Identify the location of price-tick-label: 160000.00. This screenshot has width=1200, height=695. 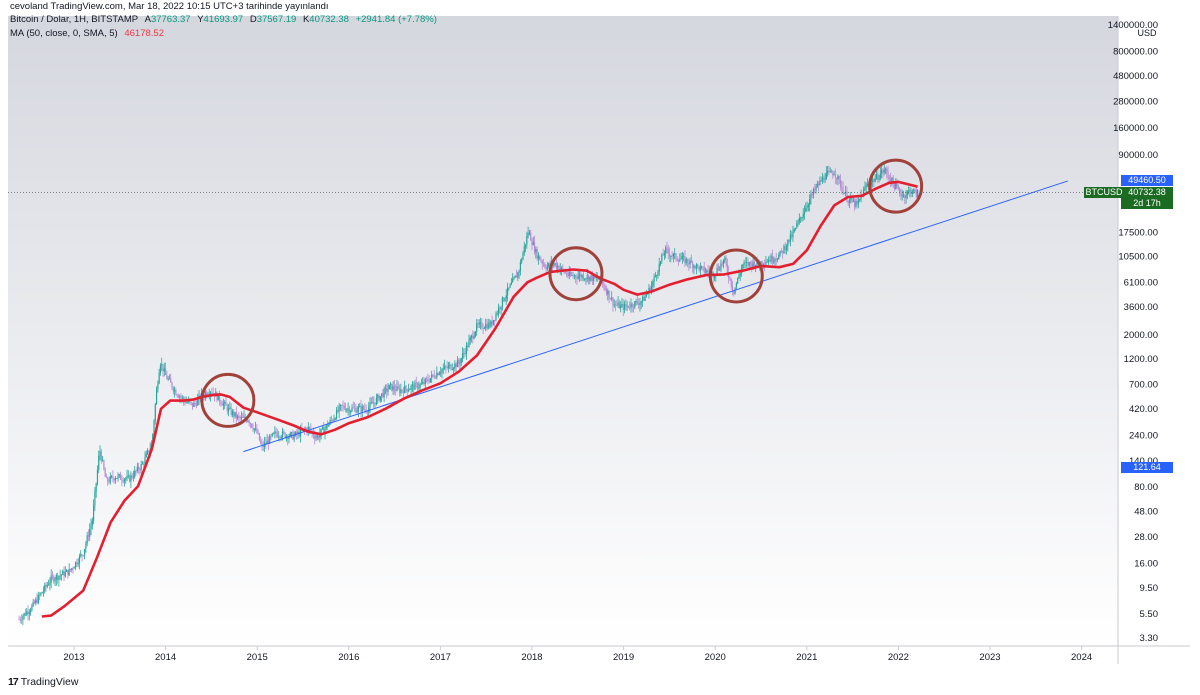
(1135, 128).